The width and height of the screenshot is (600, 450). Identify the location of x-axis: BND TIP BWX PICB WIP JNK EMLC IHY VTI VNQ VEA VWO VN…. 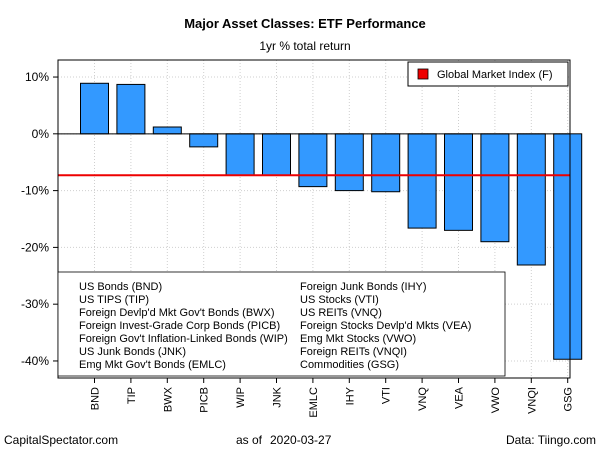
(332, 398).